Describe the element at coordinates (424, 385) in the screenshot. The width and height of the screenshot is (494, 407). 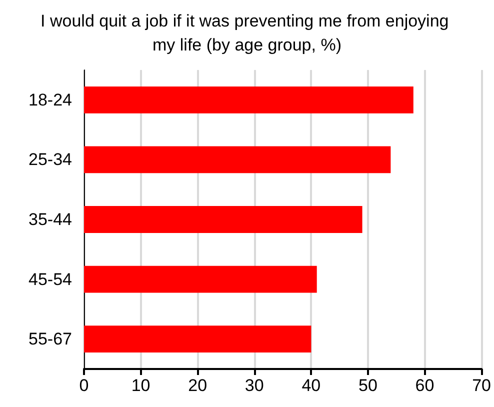
I see `x-tick-label: 60` at that location.